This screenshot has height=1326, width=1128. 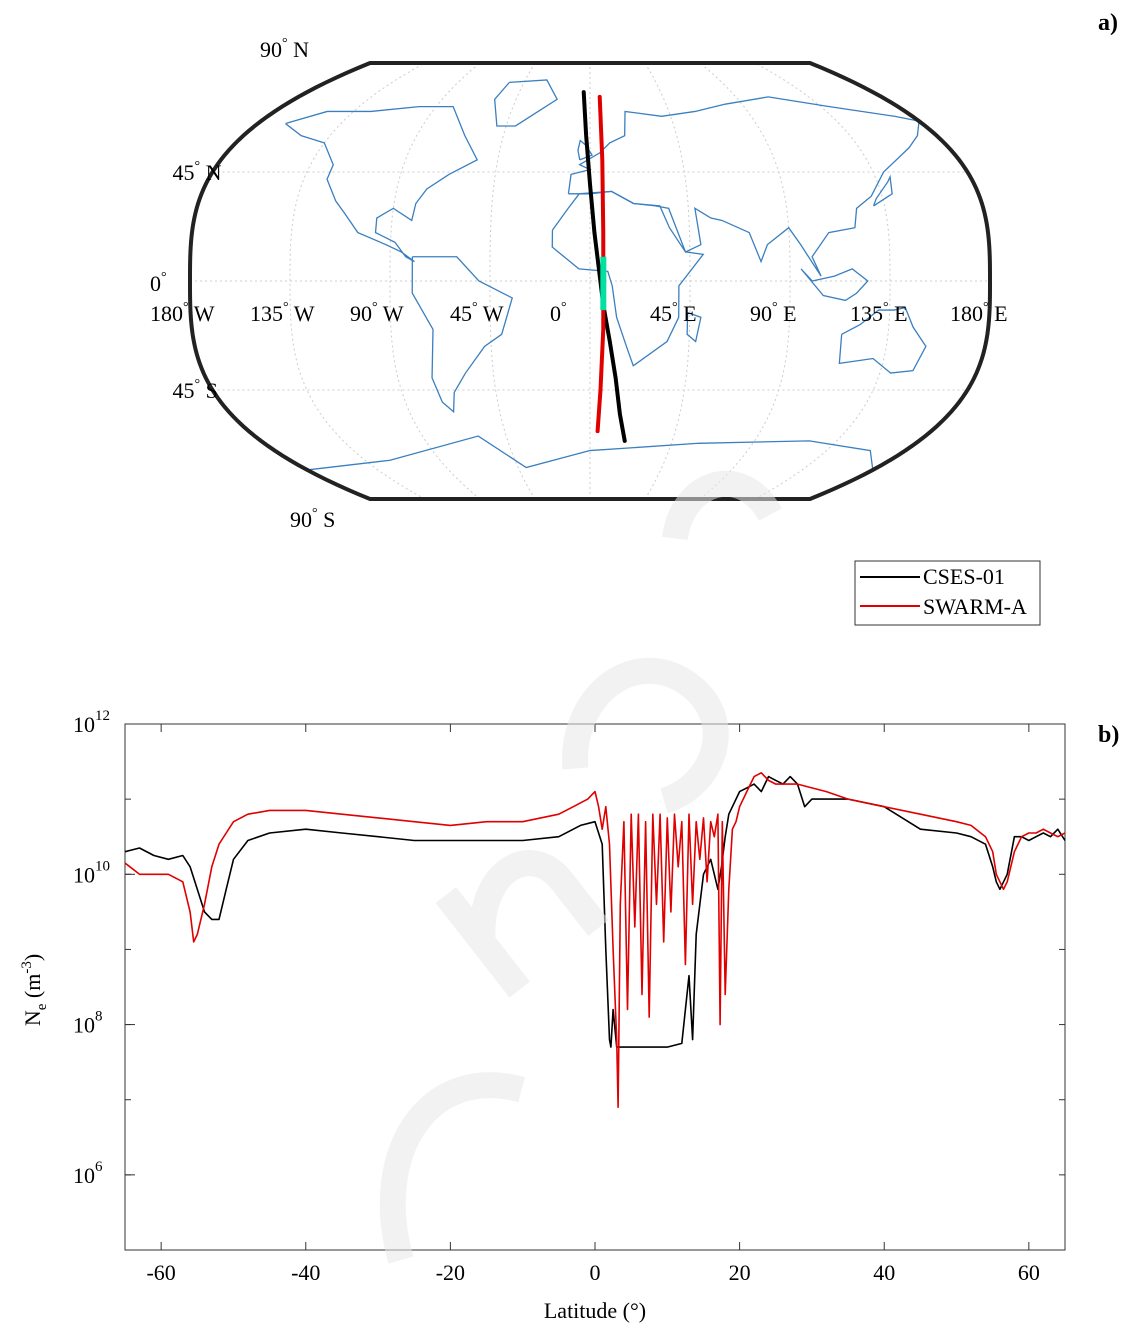 I want to click on panel-a-label: a), so click(x=1108, y=23).